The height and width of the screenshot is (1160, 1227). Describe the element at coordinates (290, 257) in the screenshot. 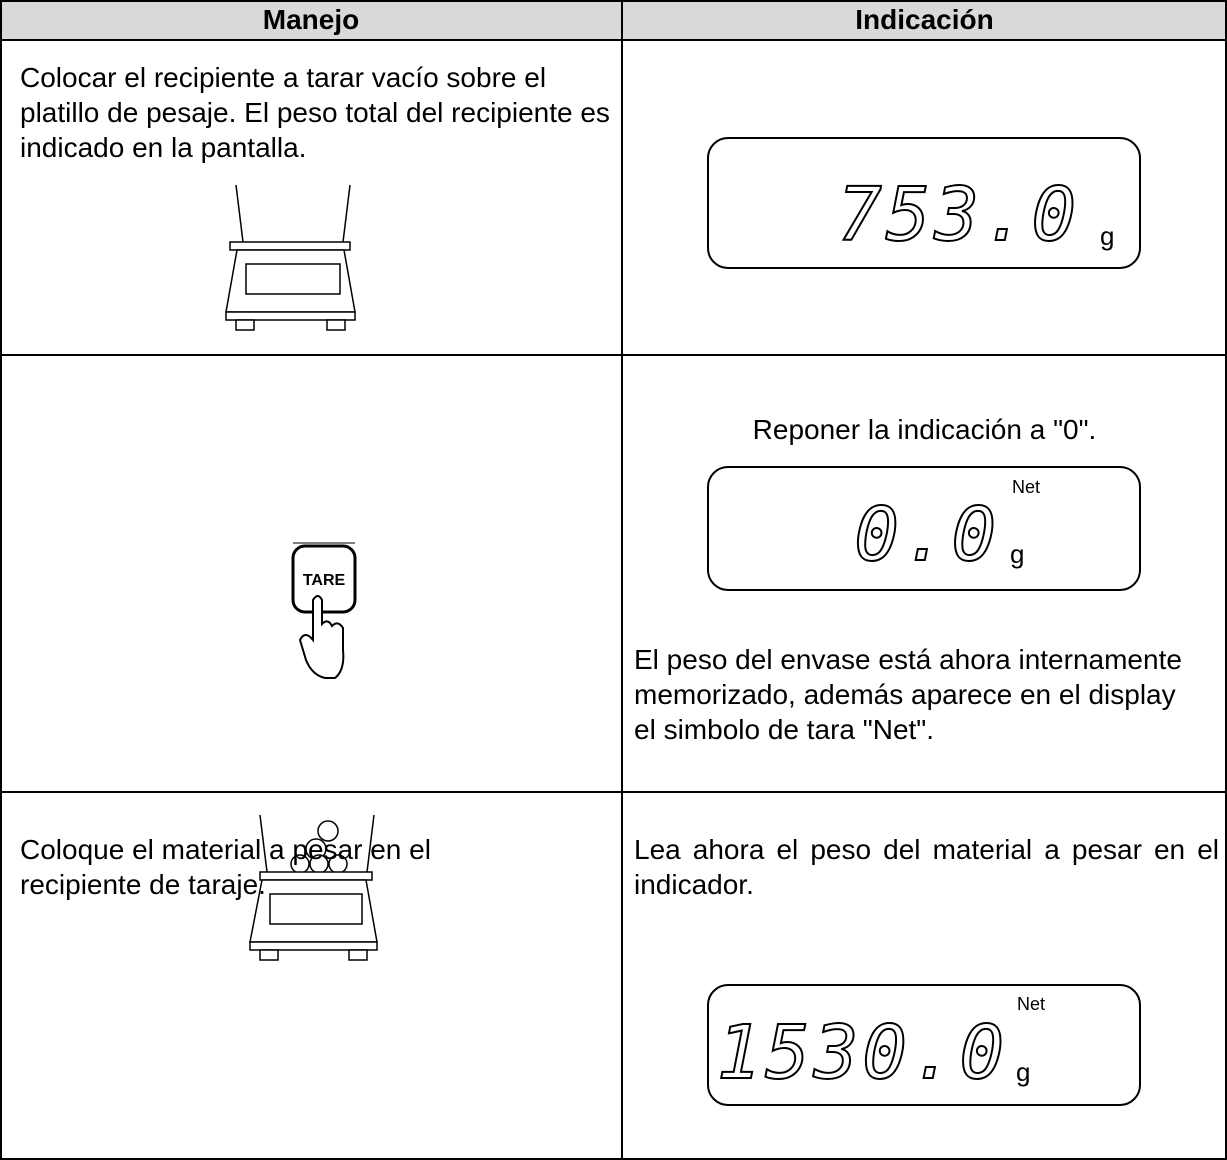

I see `scale-icon` at that location.